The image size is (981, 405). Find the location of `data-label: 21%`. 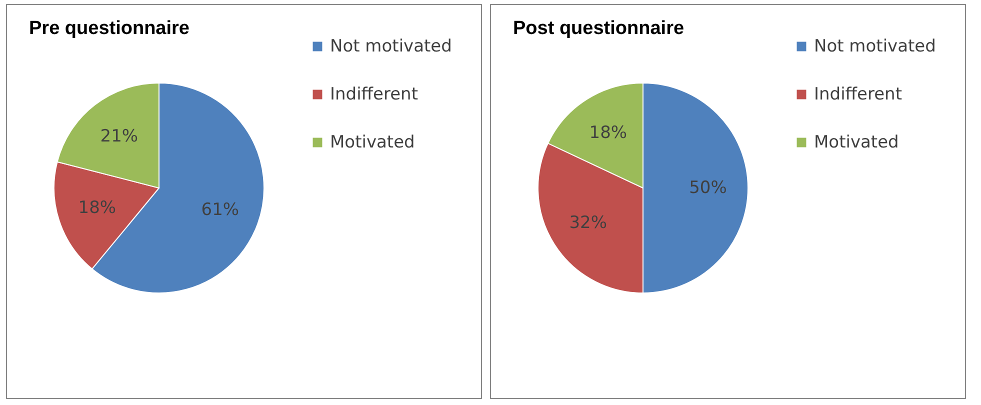

data-label: 21% is located at coordinates (119, 136).